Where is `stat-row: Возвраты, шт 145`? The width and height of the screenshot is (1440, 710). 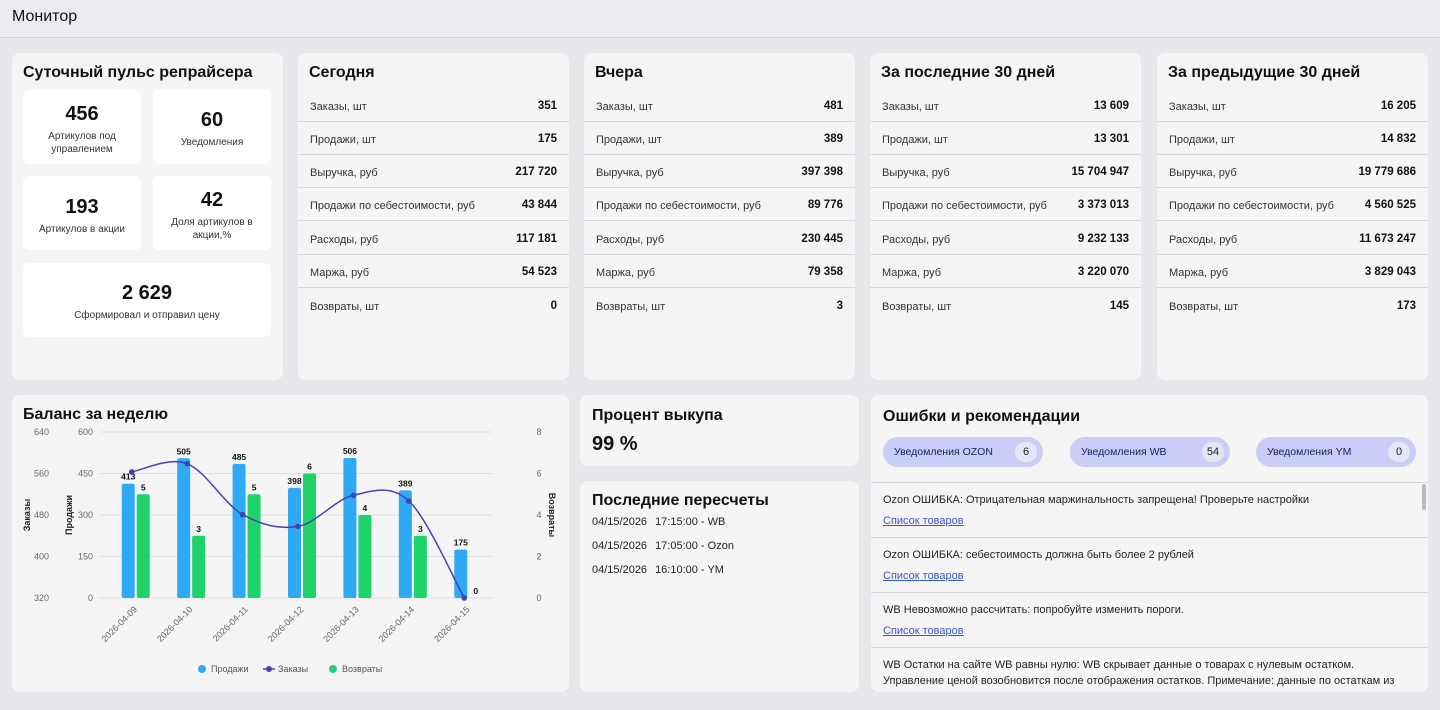 stat-row: Возвраты, шт 145 is located at coordinates (1005, 305).